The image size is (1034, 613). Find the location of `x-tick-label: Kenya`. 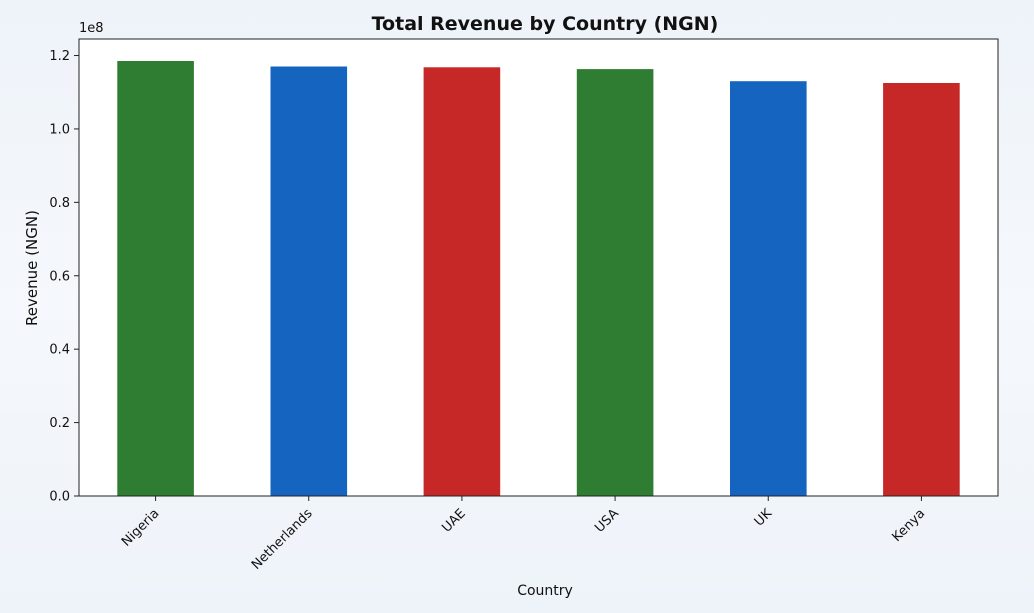

x-tick-label: Kenya is located at coordinates (909, 525).